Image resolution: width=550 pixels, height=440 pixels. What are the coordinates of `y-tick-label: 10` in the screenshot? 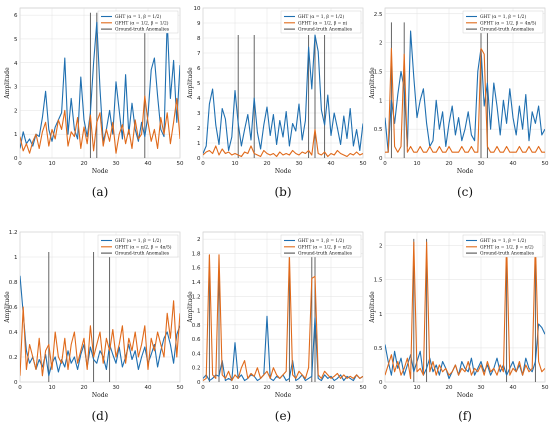 It's located at (197, 9).